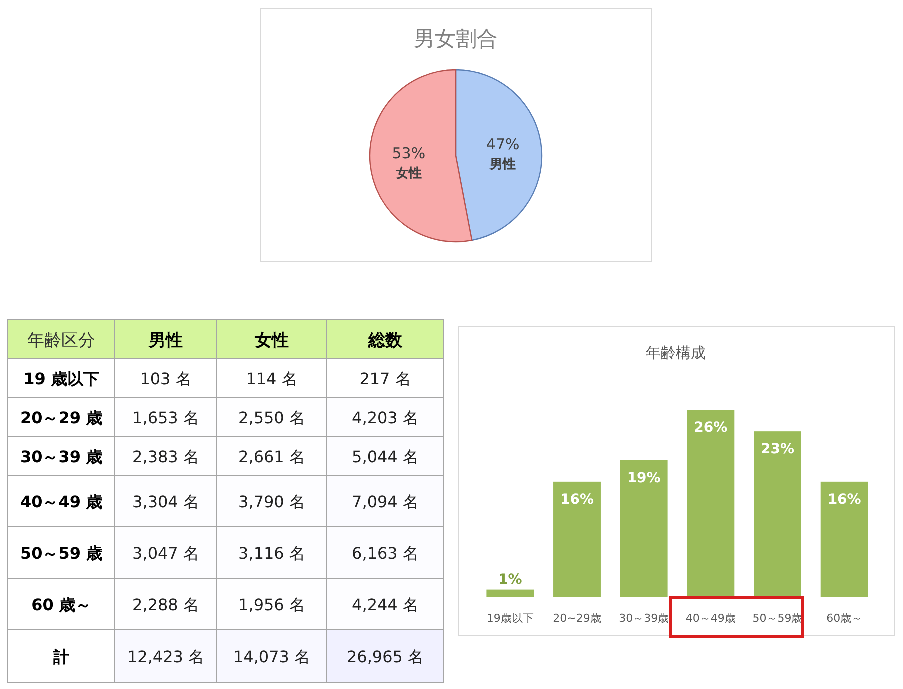  What do you see at coordinates (777, 450) in the screenshot?
I see `data-label: 23%` at bounding box center [777, 450].